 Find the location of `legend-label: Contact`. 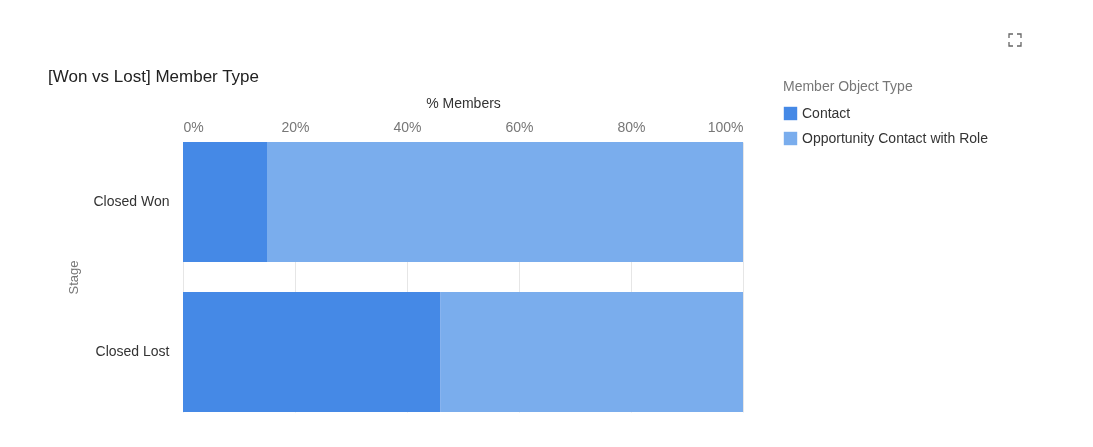

legend-label: Contact is located at coordinates (826, 112).